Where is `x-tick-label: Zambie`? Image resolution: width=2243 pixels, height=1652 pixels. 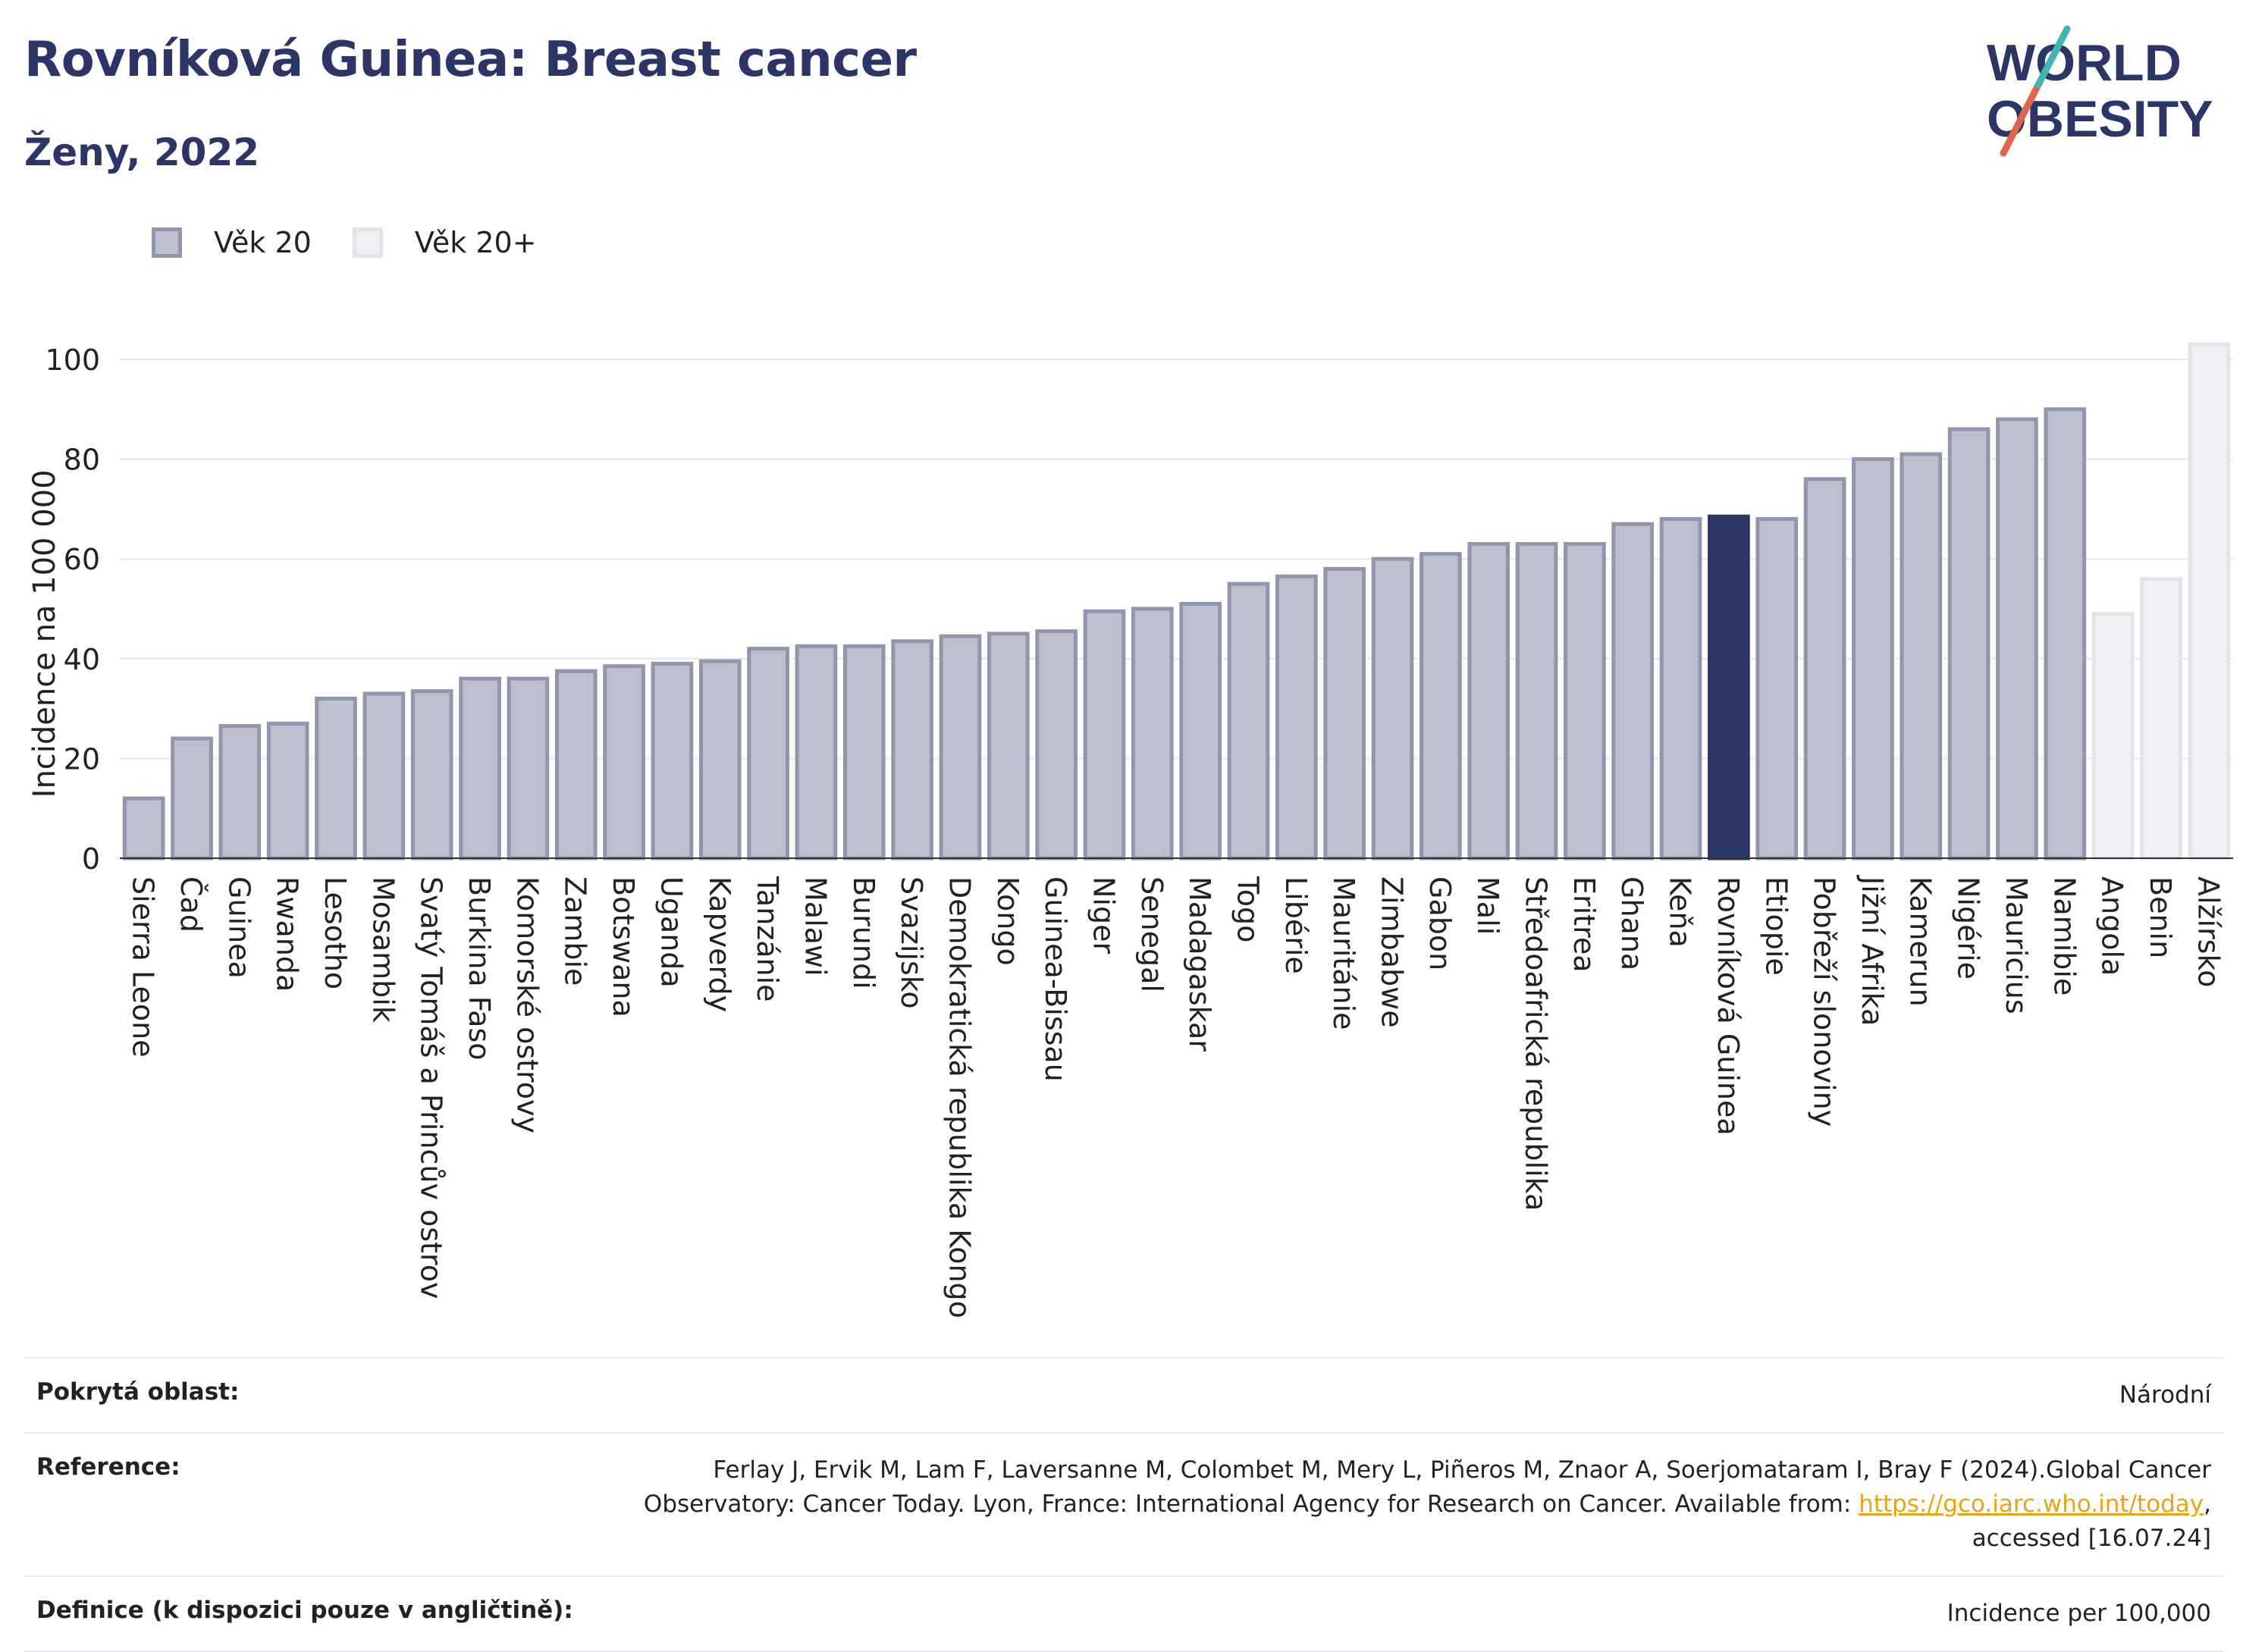
x-tick-label: Zambie is located at coordinates (576, 931).